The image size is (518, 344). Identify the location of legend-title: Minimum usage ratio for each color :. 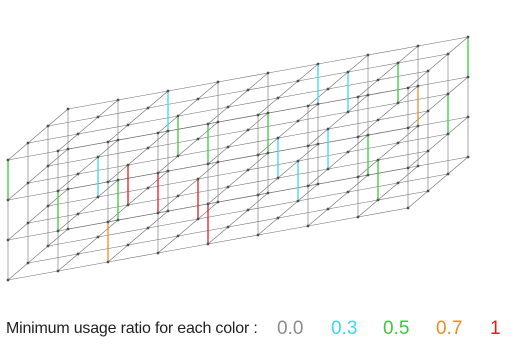
(132, 328).